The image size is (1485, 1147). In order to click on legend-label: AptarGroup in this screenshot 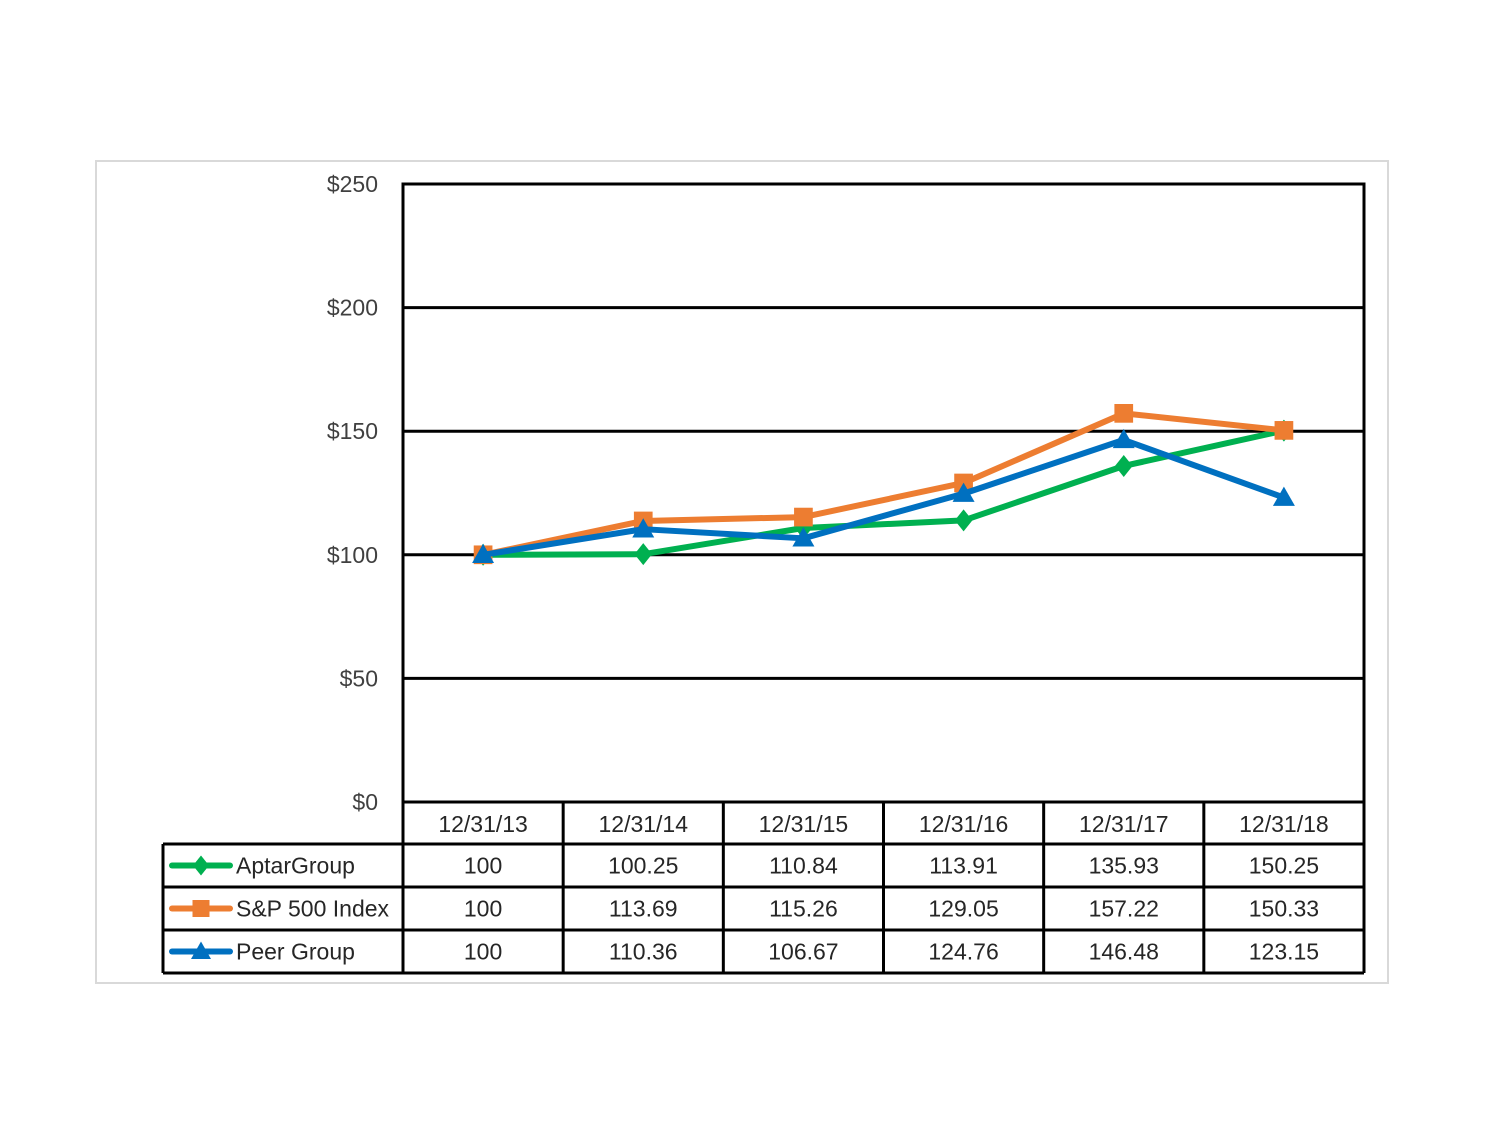, I will do `click(295, 866)`.